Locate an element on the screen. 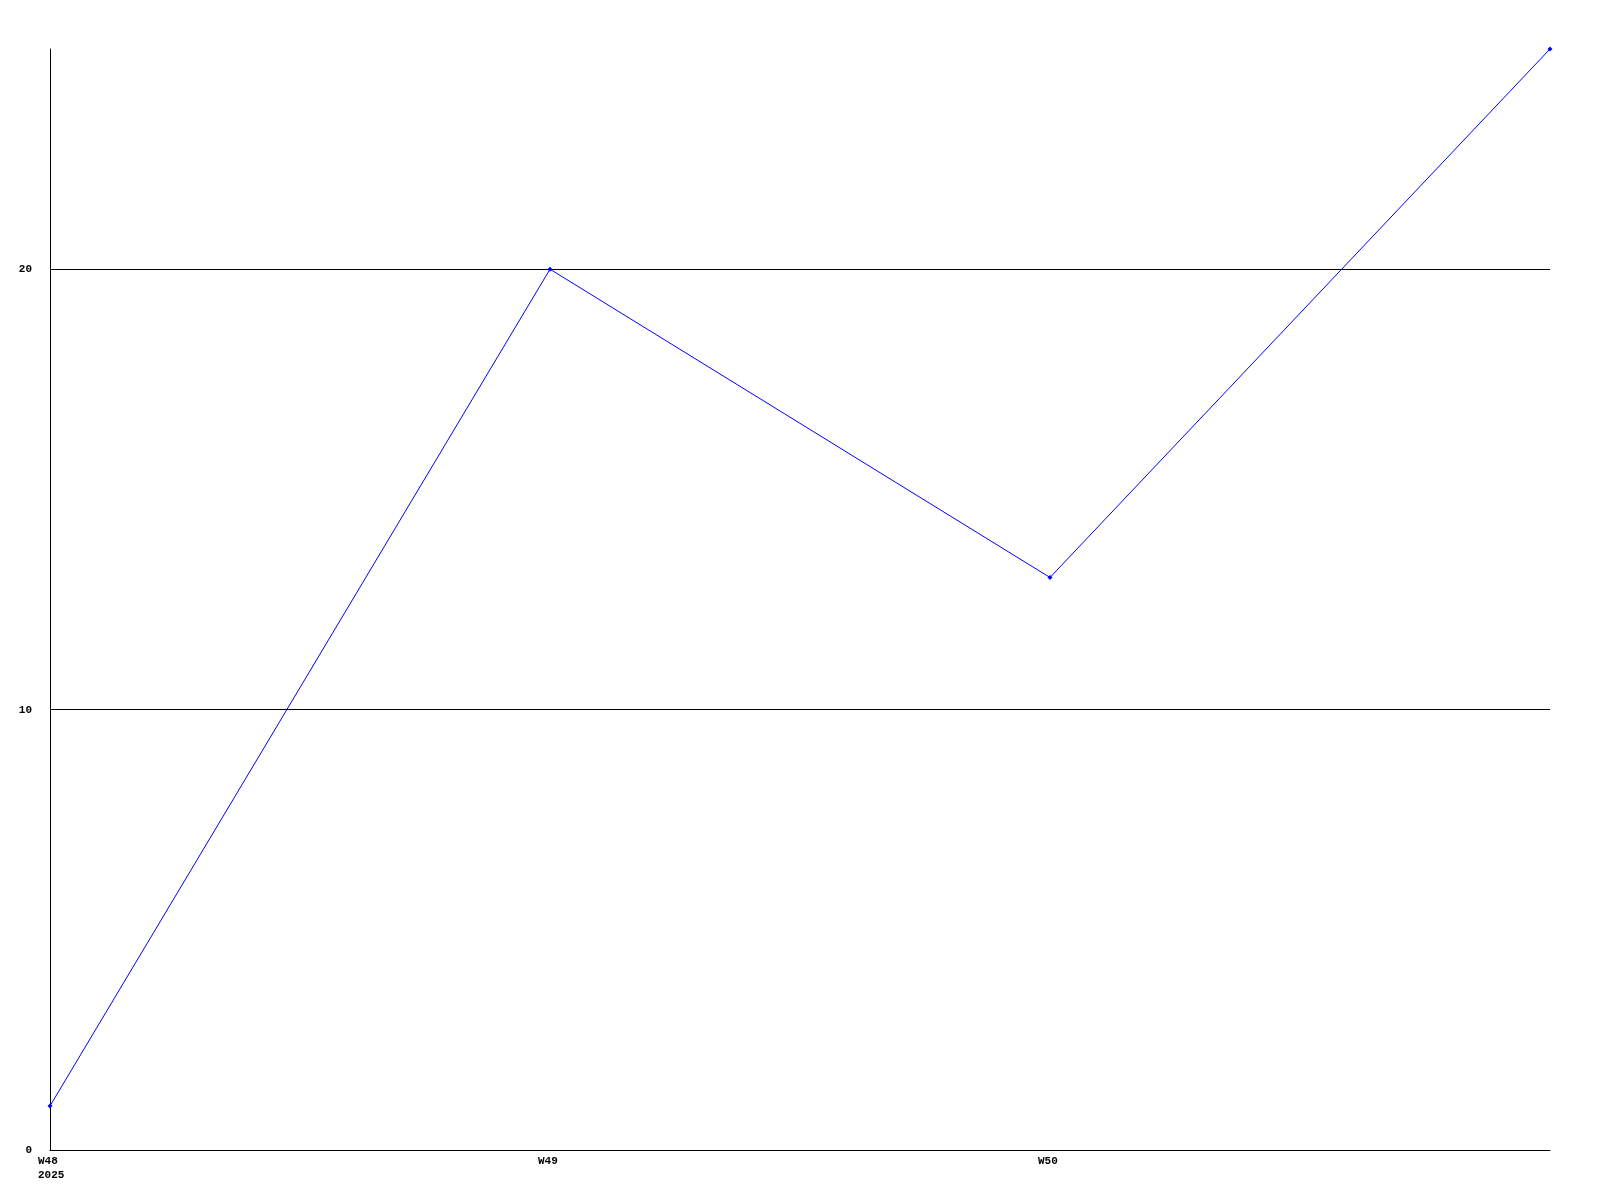  x-tick-label: W50 is located at coordinates (1048, 1161).